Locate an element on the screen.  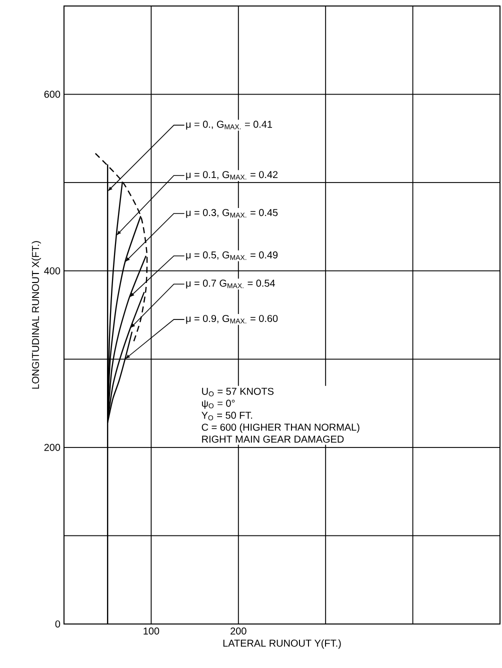
annotation: RIGHT MAIN GEAR DAMAGED is located at coordinates (273, 439).